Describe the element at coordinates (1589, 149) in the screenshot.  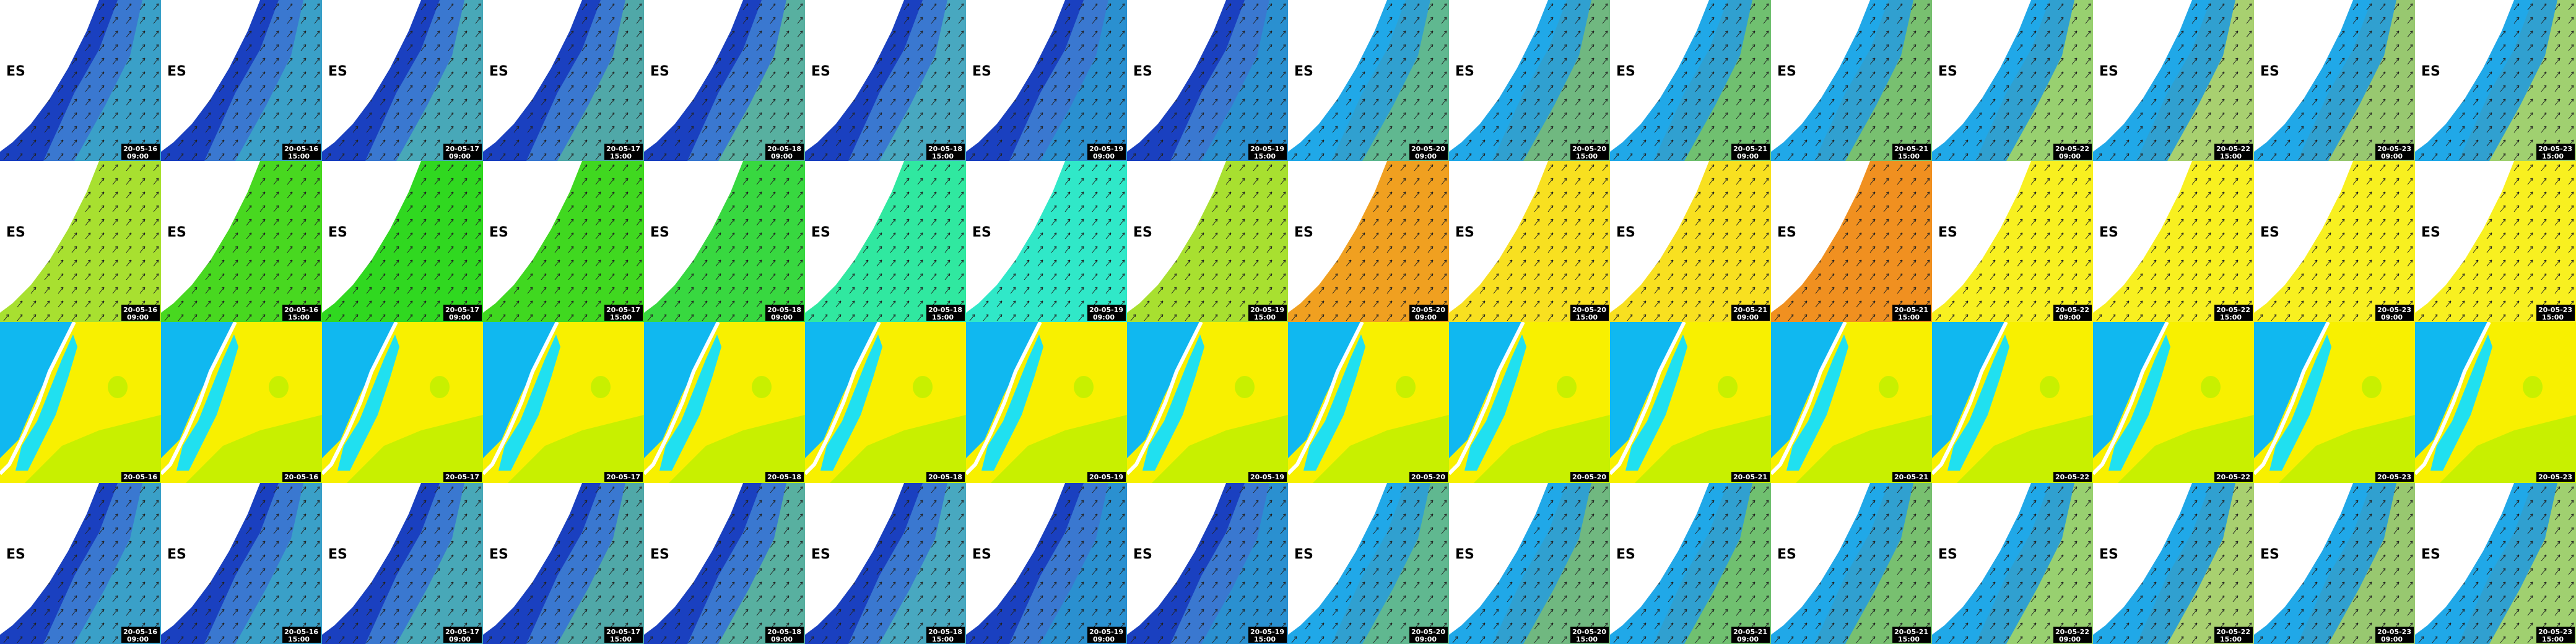
I see `date-label: 20-05-20` at that location.